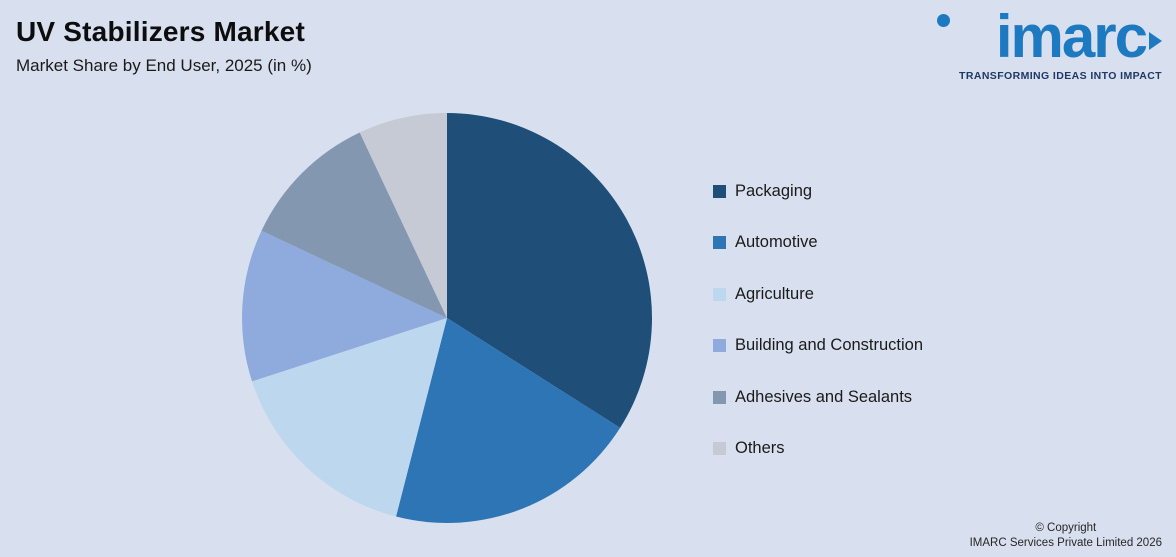  I want to click on legend-label: Agriculture, so click(774, 293).